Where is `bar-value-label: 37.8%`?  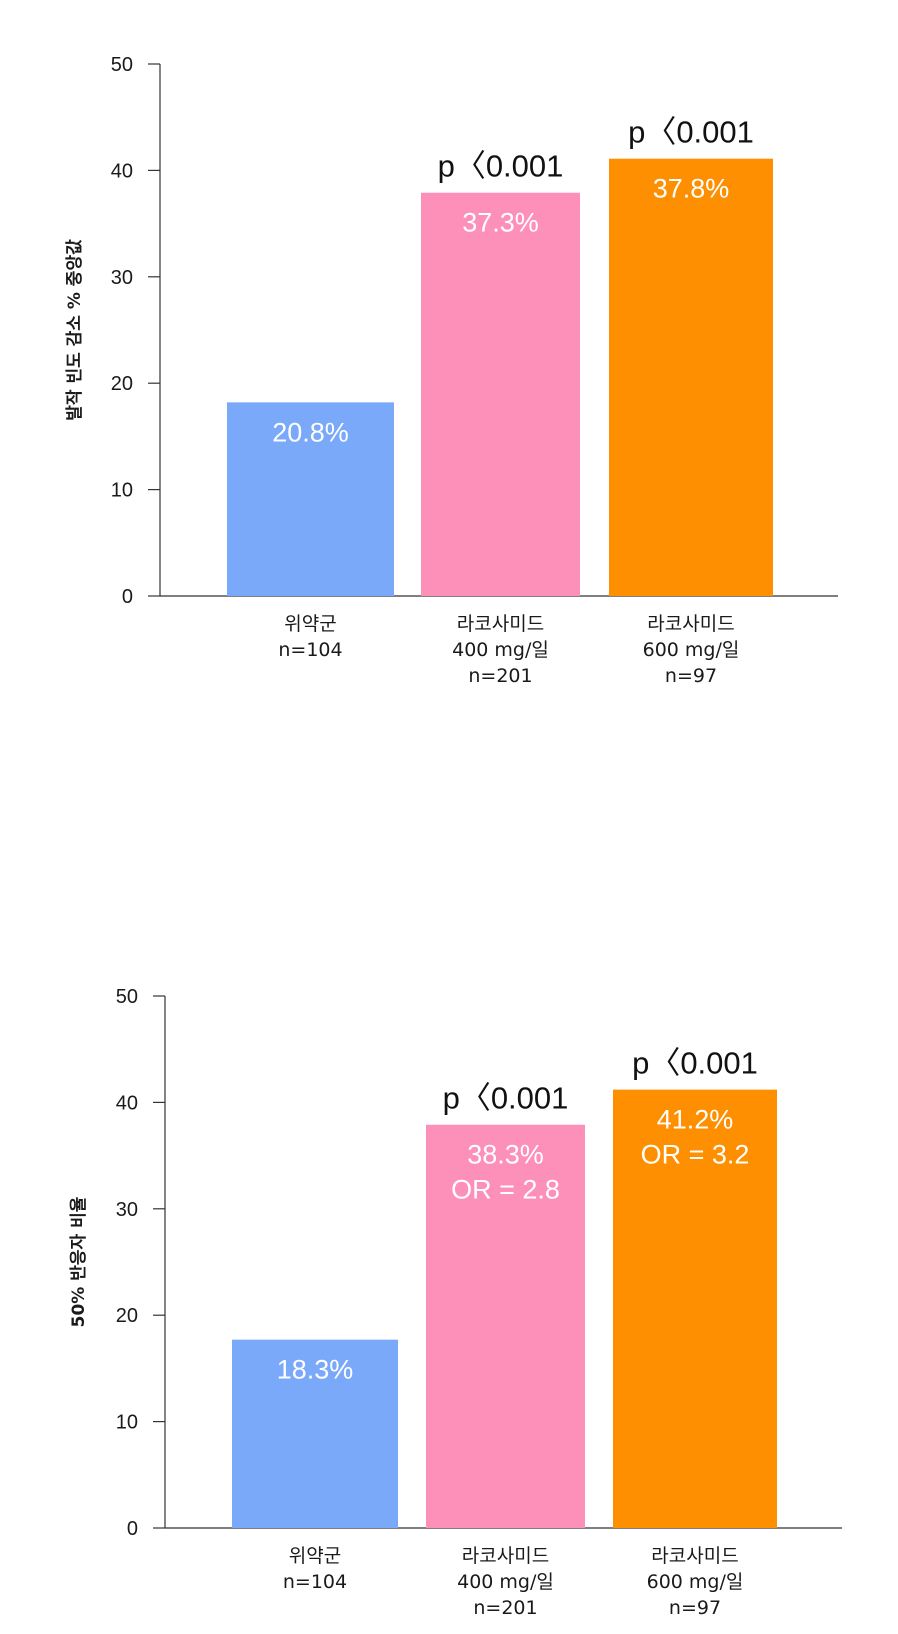 bar-value-label: 37.8% is located at coordinates (691, 189).